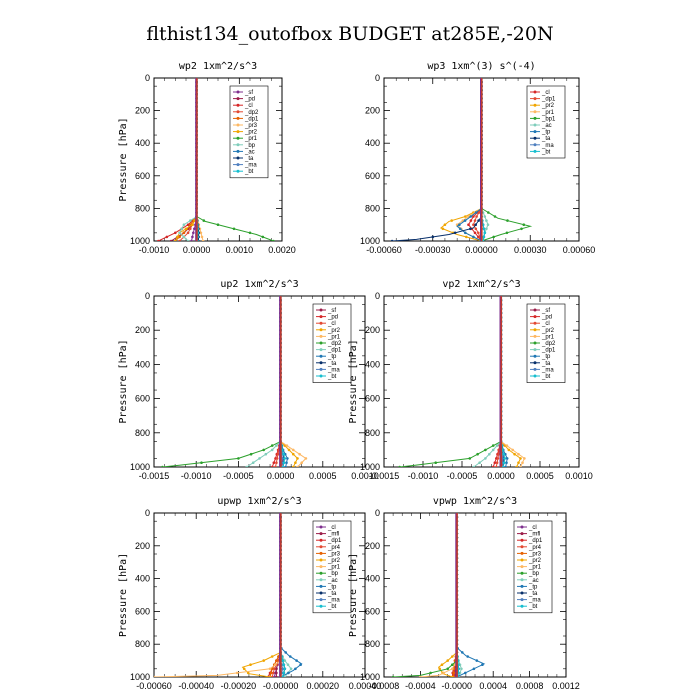 The width and height of the screenshot is (700, 700). What do you see at coordinates (323, 476) in the screenshot?
I see `x-tick-label: 0.0005` at bounding box center [323, 476].